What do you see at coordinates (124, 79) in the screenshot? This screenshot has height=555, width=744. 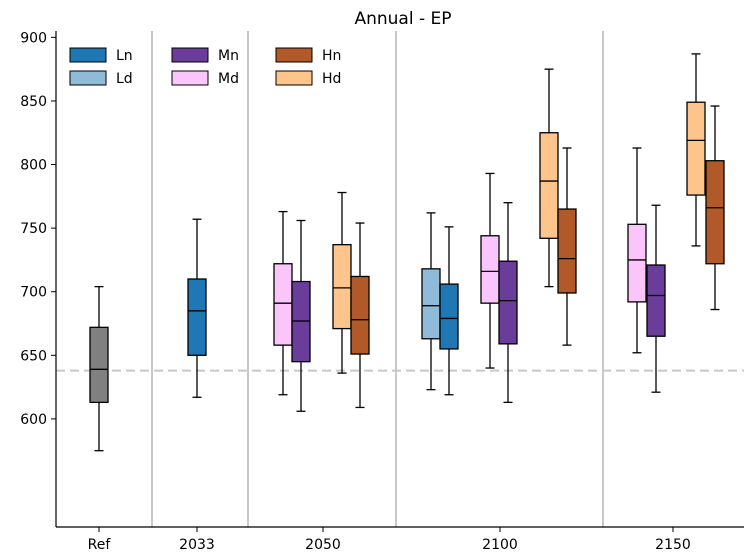 I see `legend-label: Ld` at bounding box center [124, 79].